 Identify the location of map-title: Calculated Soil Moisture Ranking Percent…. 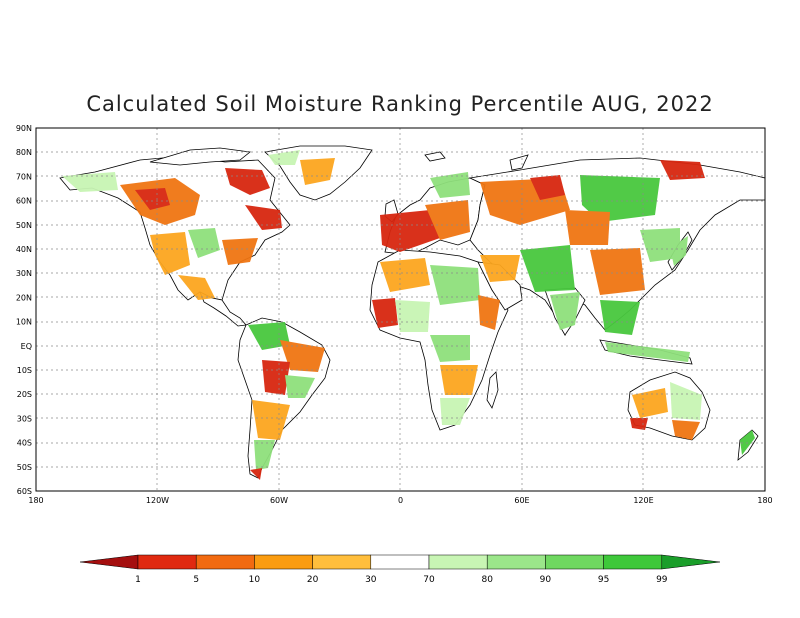
(400, 104).